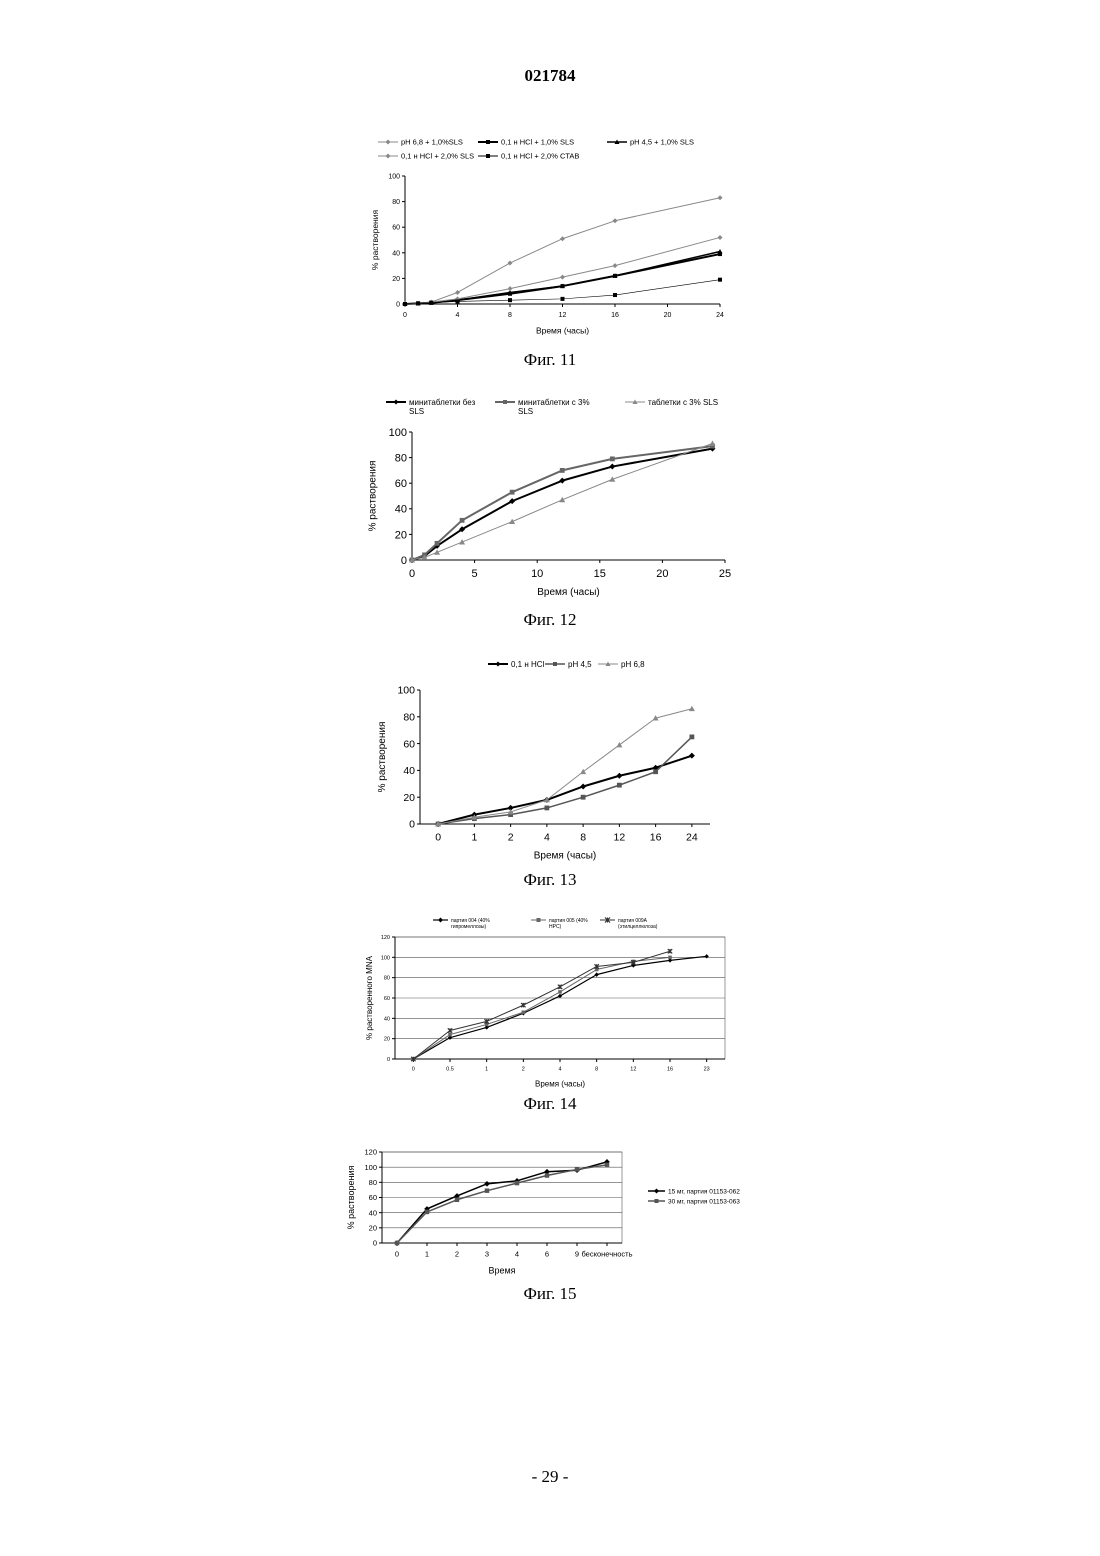 The image size is (1100, 1556). Describe the element at coordinates (540, 156) in the screenshot. I see `legend-label: 0,1 н HCl + 2,0% CTAB` at that location.